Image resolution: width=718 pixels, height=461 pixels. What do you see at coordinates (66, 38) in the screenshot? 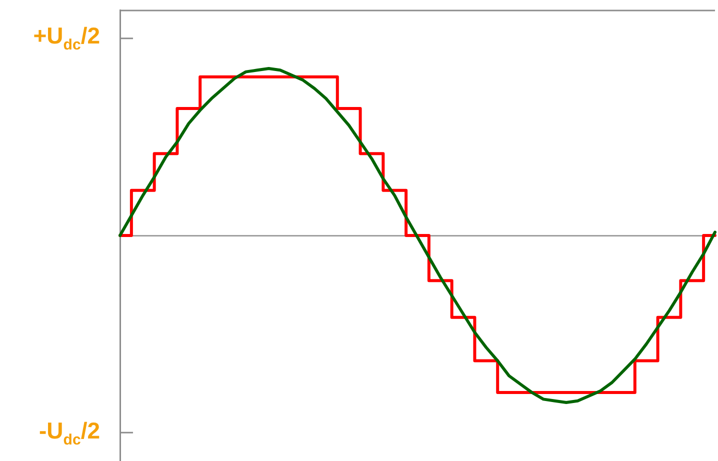
I see `text: +U$_{dc}$/2` at bounding box center [66, 38].